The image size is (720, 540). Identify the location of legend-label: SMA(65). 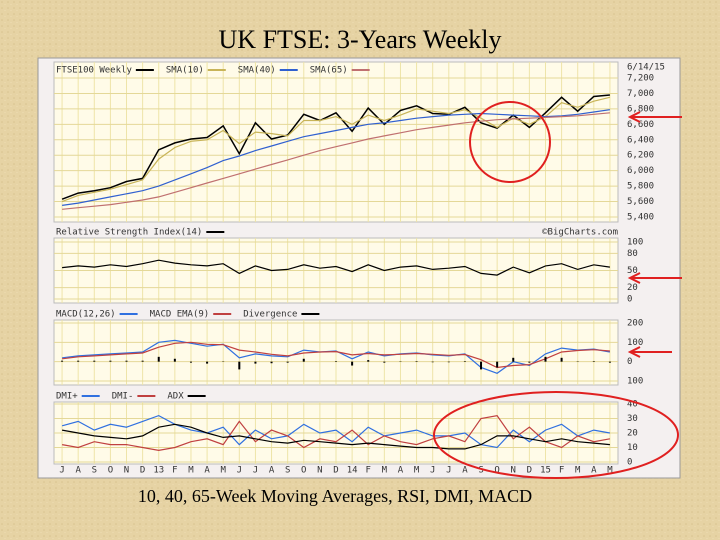
(329, 71).